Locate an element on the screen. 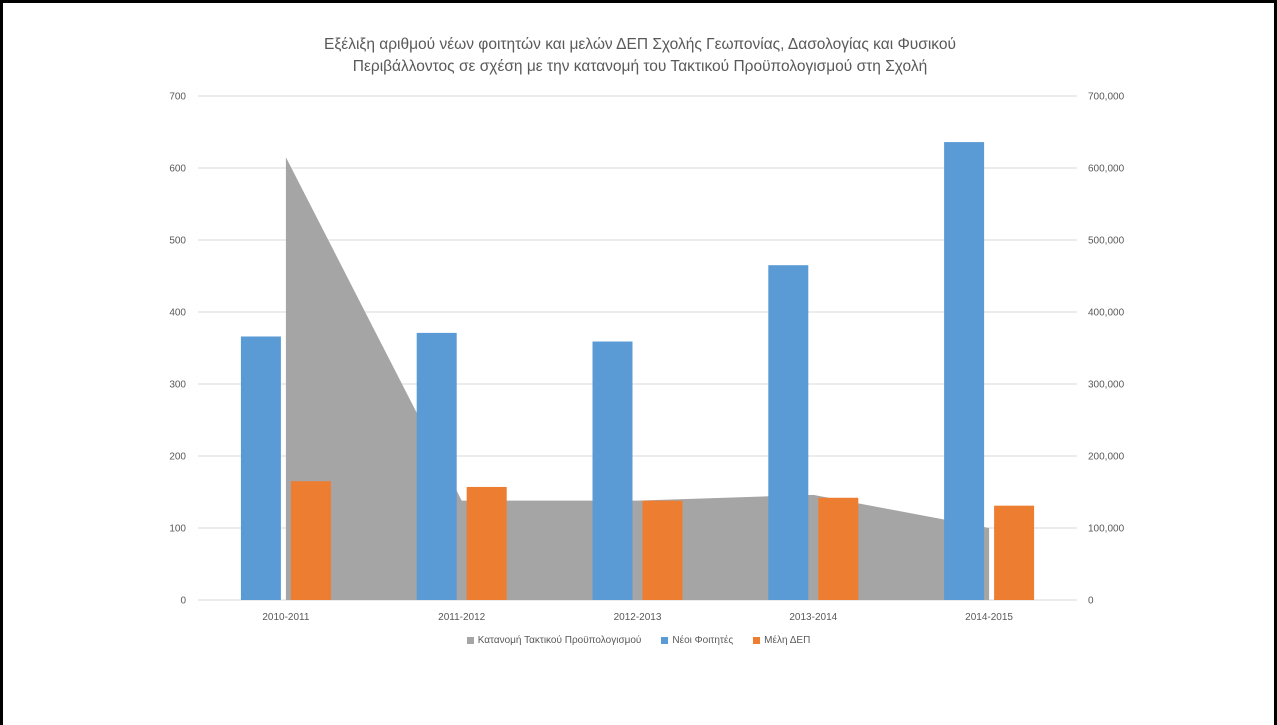 The image size is (1277, 725). left-axis-tick-label: 500 is located at coordinates (177, 241).